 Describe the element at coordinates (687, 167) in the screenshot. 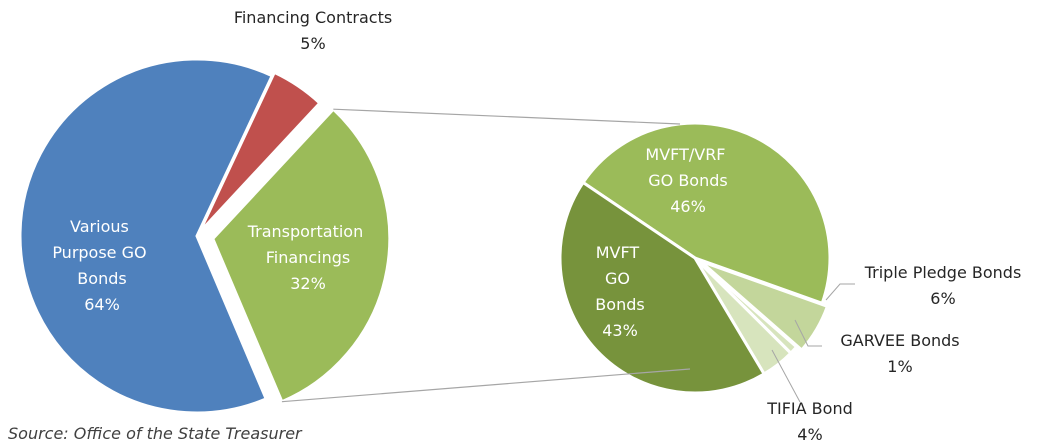

I see `slice-label: MVFT/VRF GO Bonds` at that location.